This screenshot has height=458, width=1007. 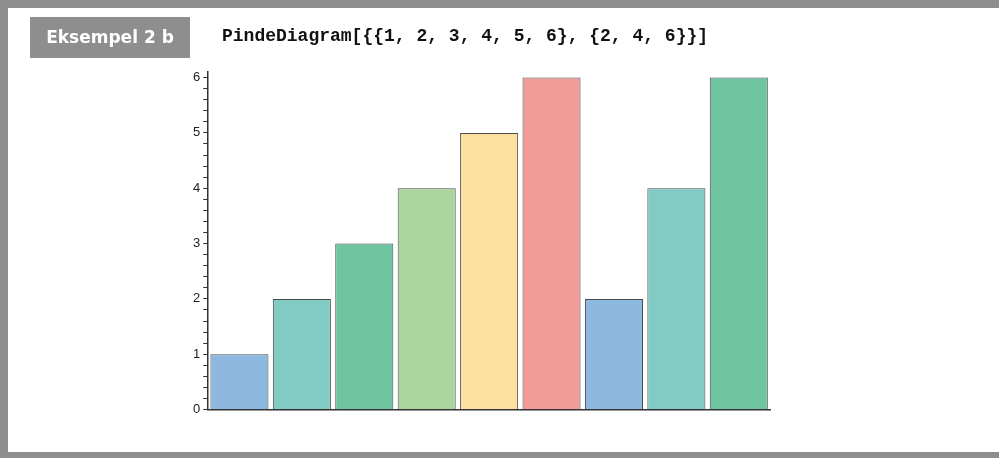 I want to click on text: Eksempel 2 b, so click(x=110, y=37).